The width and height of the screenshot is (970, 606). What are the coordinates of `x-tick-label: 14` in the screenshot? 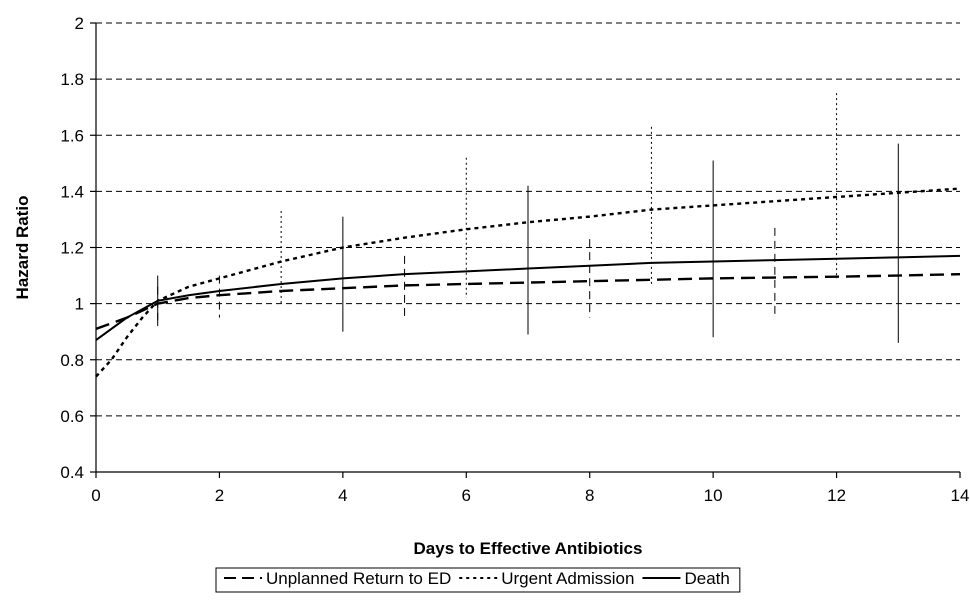 It's located at (960, 495).